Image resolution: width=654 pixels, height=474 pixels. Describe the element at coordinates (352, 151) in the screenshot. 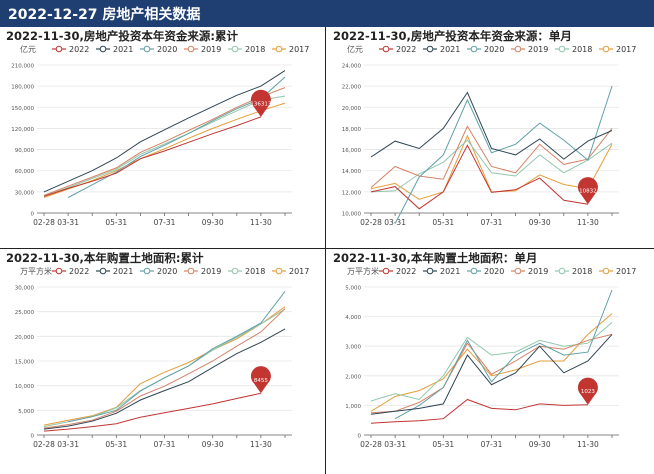

I see `y-tick-label: 16,000` at that location.